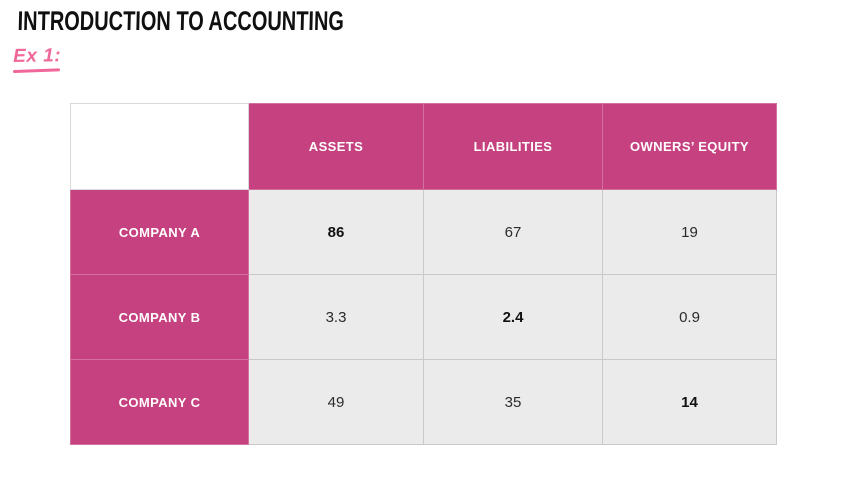 This screenshot has width=848, height=477. What do you see at coordinates (336, 402) in the screenshot?
I see `cell-company-c-assets: 49` at bounding box center [336, 402].